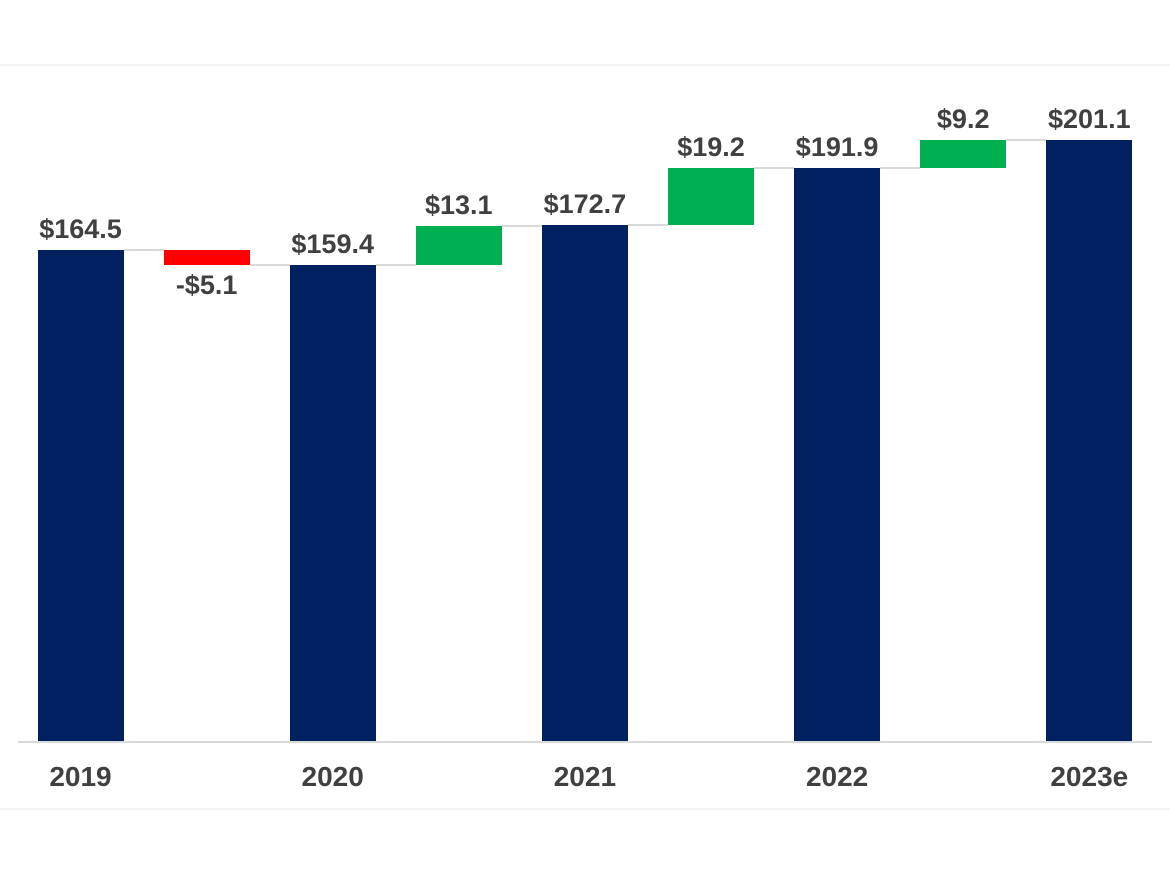 The height and width of the screenshot is (878, 1170). What do you see at coordinates (585, 809) in the screenshot?
I see `faint-divider-bottom` at bounding box center [585, 809].